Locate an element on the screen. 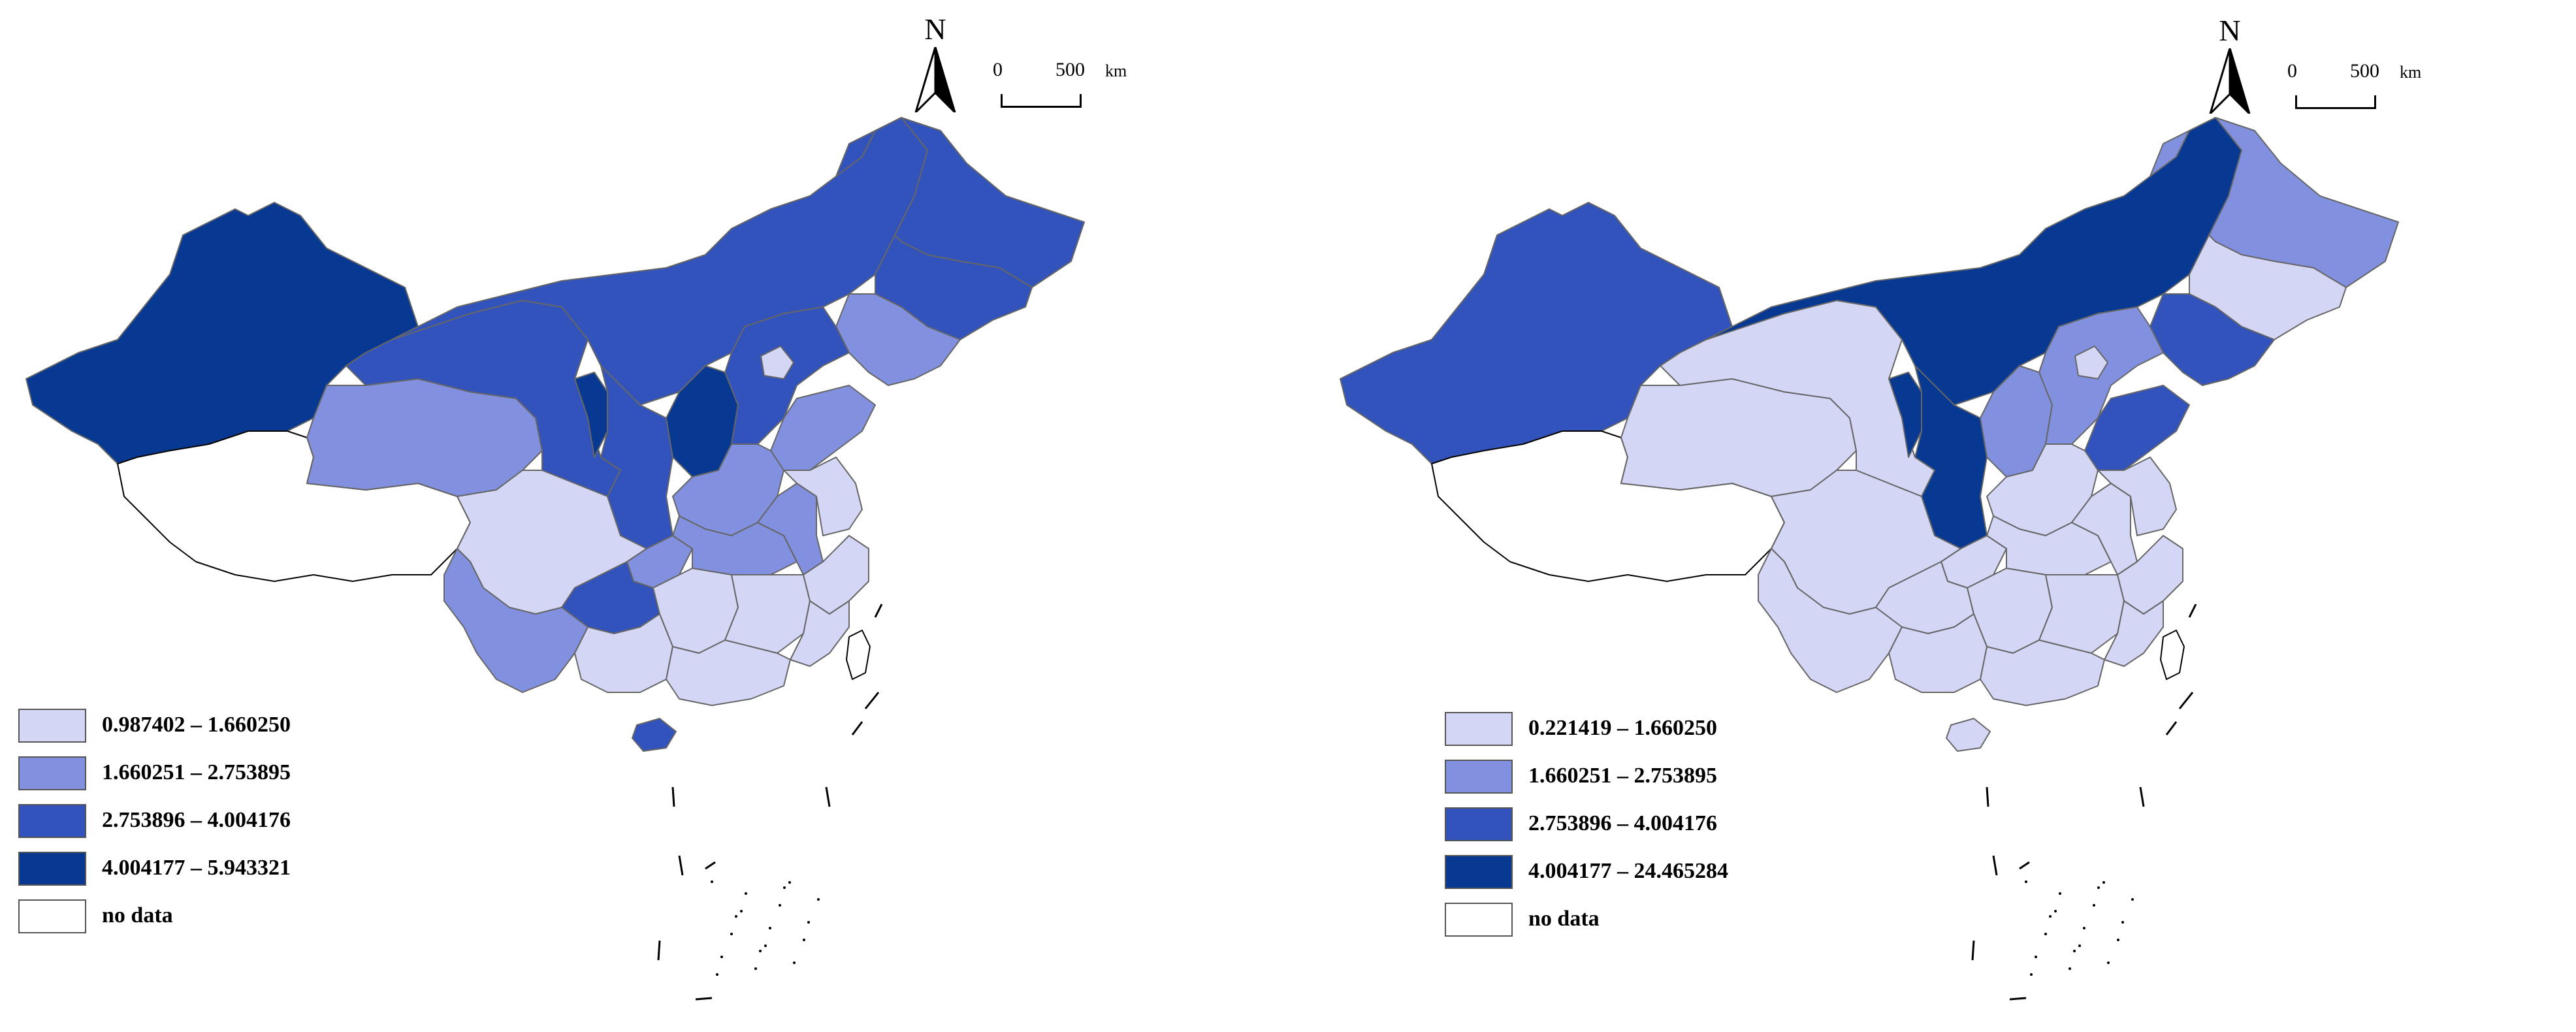  legend-label: 4.004177 – 24.465284 is located at coordinates (1628, 871).